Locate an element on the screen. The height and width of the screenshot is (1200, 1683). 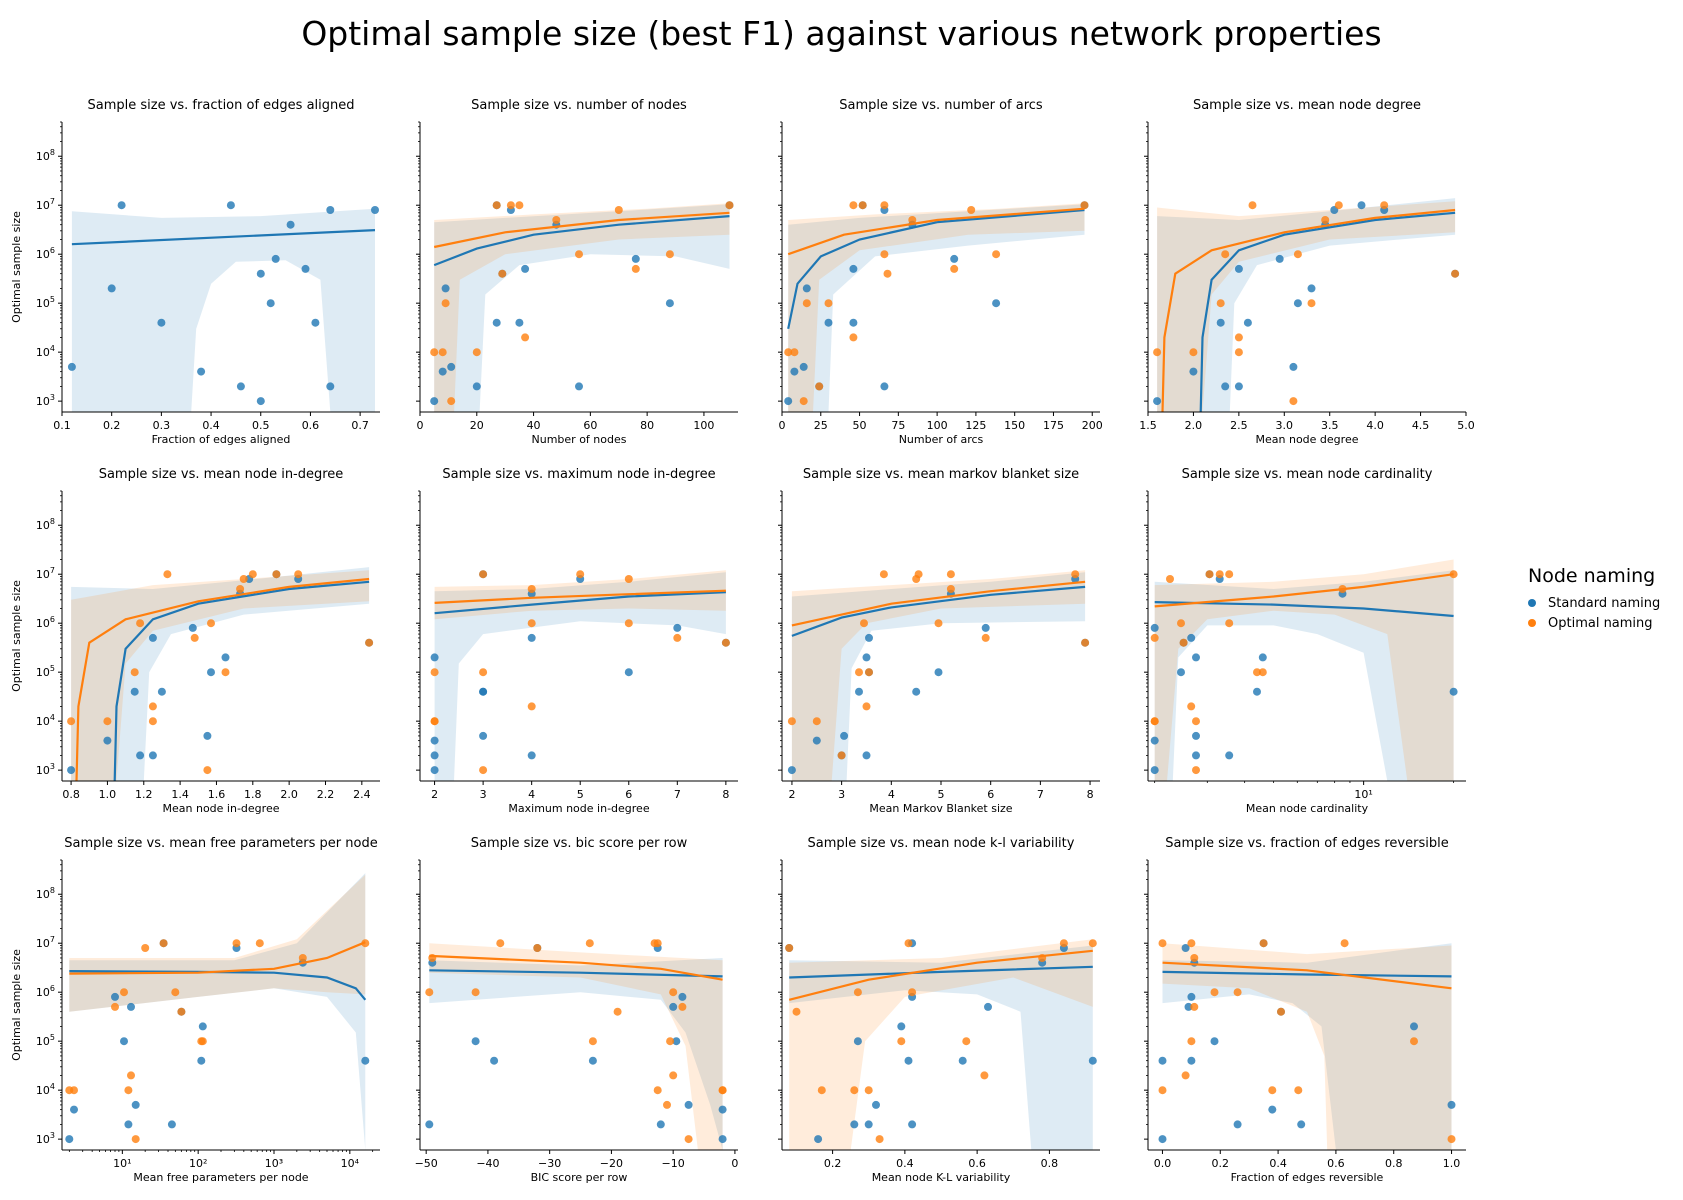
x-tick-label: 75 is located at coordinates (898, 425).